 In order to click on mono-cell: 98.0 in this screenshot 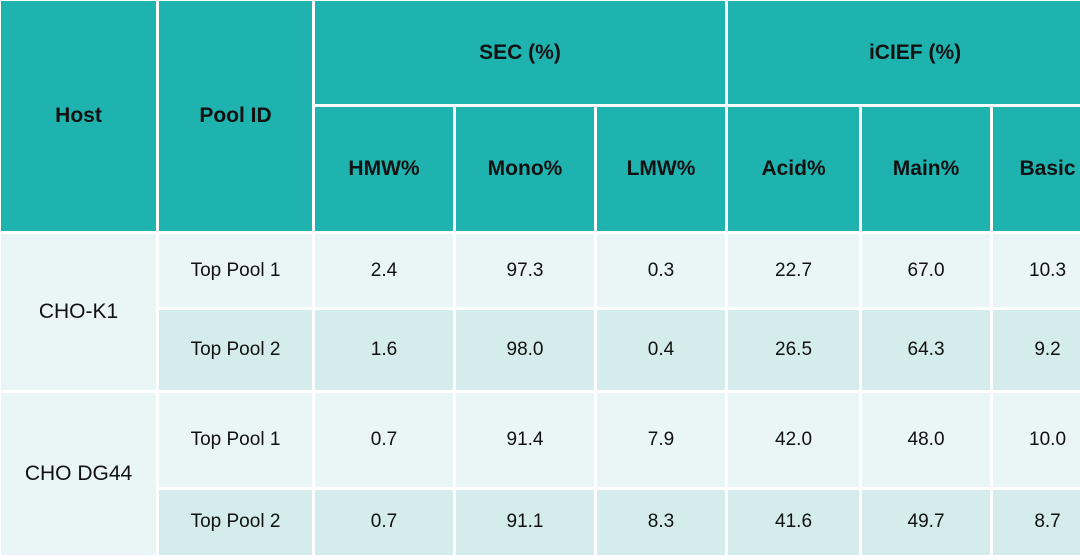, I will do `click(525, 350)`.